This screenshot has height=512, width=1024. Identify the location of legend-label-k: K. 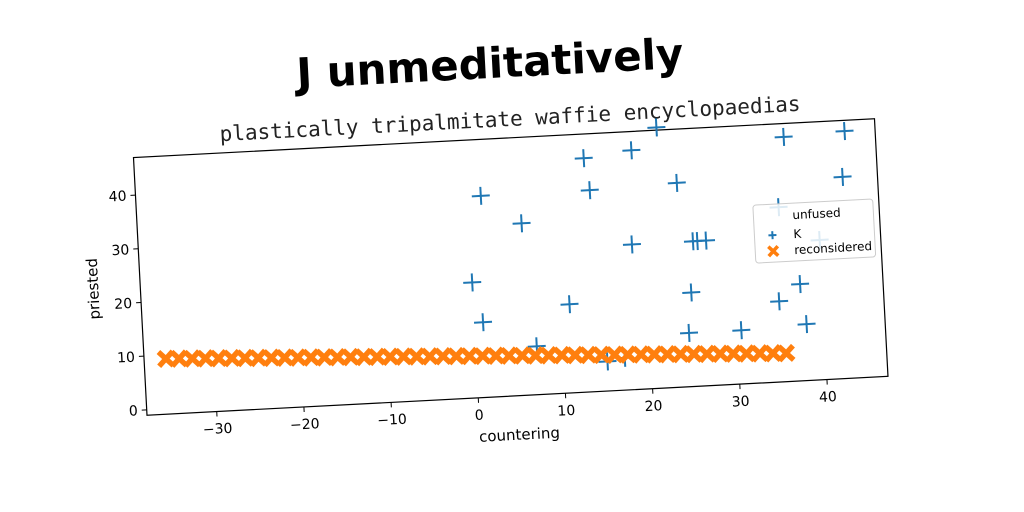
(798, 234).